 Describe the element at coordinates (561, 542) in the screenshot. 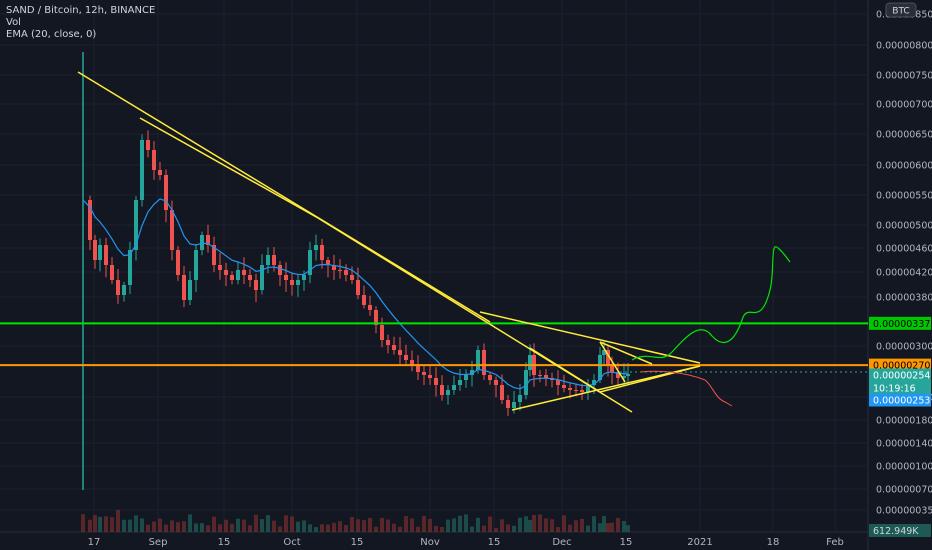

I see `x-tick-label: Dec` at that location.